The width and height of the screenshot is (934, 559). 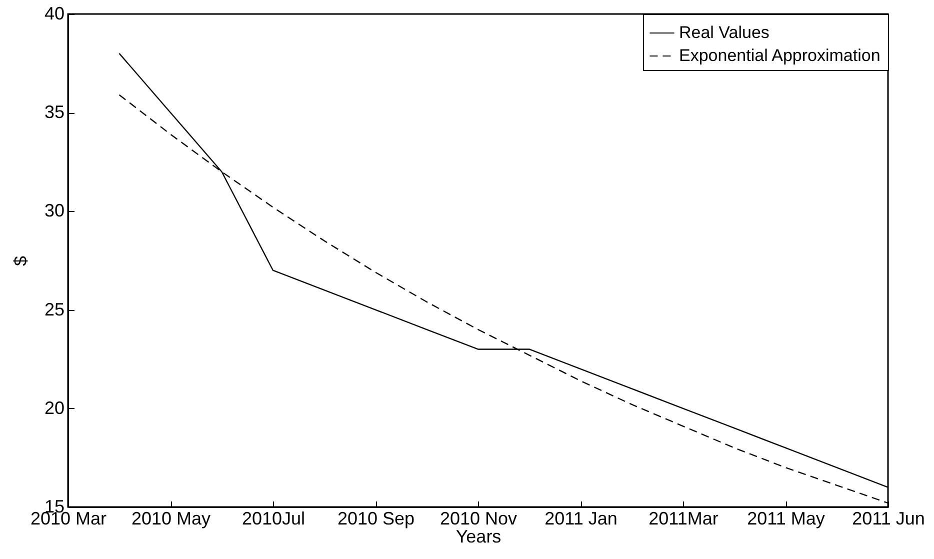 I want to click on y-tick-label: 20, so click(x=54, y=408).